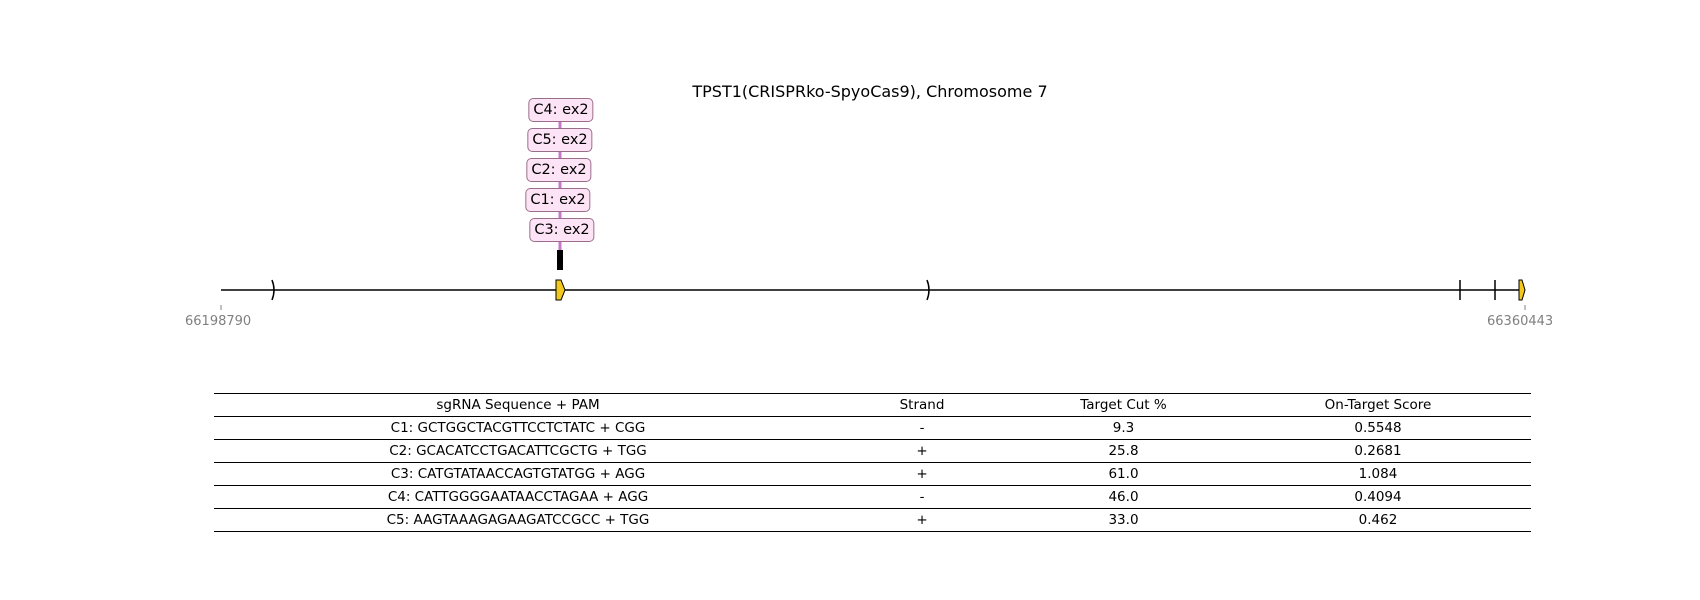 The image size is (1700, 600). Describe the element at coordinates (518, 405) in the screenshot. I see `column-header-sequence: sgRNA Sequence + PAM` at that location.